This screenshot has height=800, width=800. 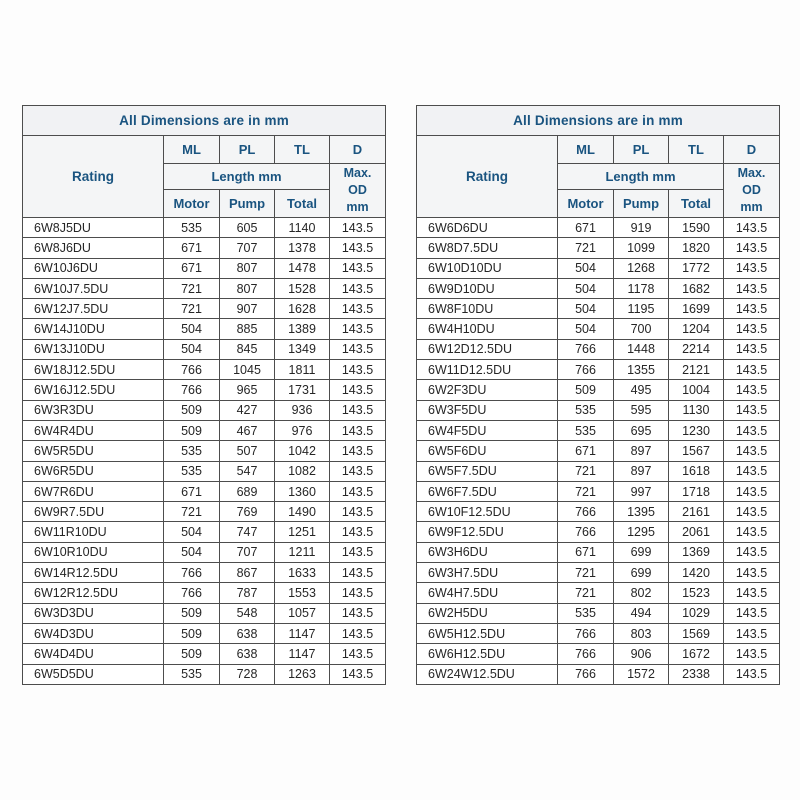 I want to click on table-row: 6W11R10DU 504 747 1251 143.5, so click(x=204, y=532).